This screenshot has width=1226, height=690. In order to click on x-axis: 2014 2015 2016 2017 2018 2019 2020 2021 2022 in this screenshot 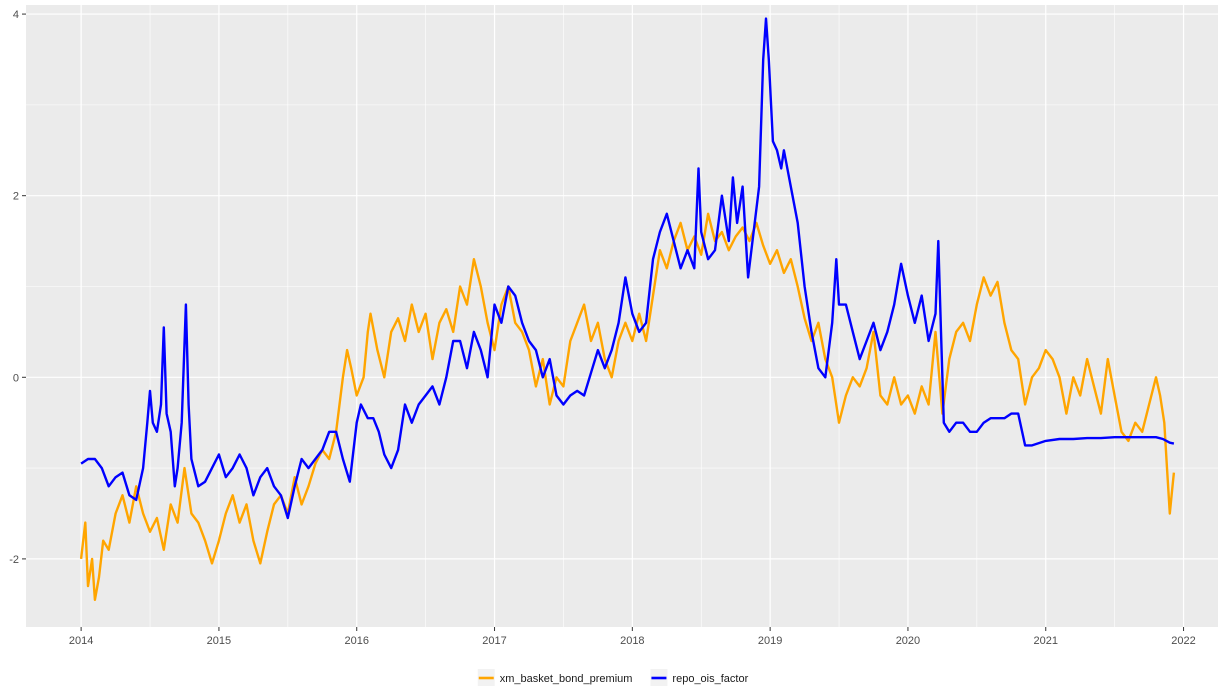, I will do `click(632, 637)`.